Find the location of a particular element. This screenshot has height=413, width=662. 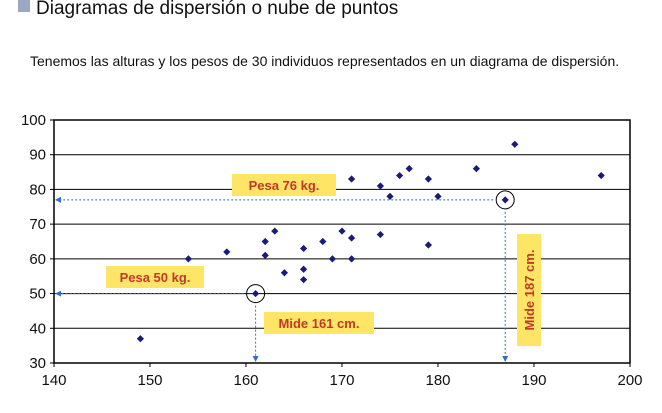

x-tick-label: 180 is located at coordinates (437, 380).